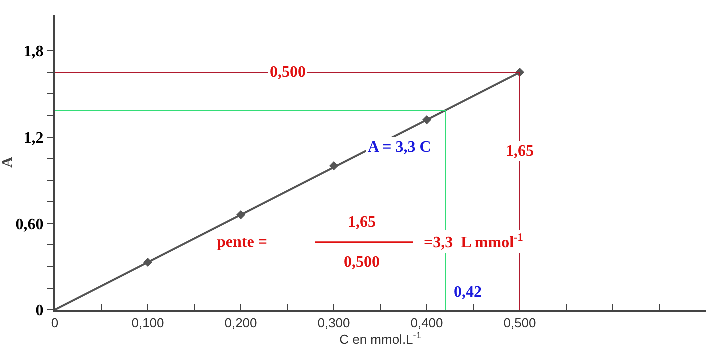 The image size is (726, 350). Describe the element at coordinates (40, 311) in the screenshot. I see `y-tick-label: 0` at that location.